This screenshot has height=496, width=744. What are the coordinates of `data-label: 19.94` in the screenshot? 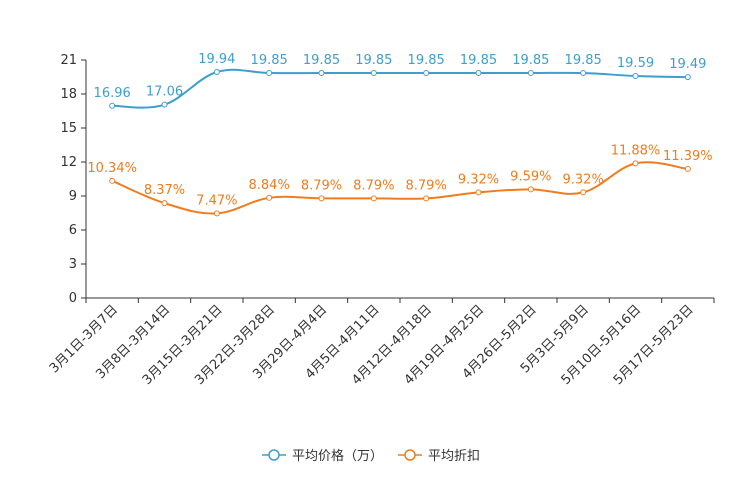 It's located at (216, 59).